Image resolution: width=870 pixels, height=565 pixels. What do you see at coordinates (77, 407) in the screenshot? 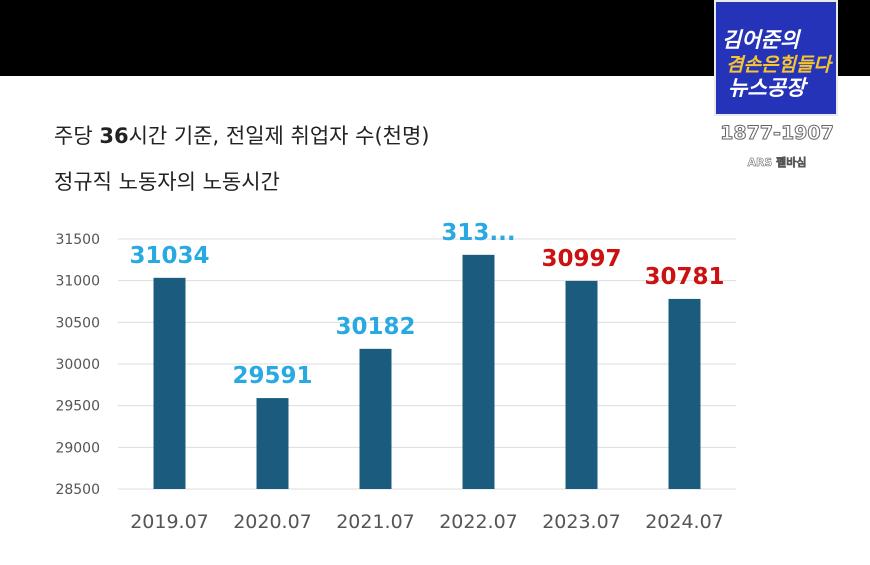
I see `y-tick-label: 29500` at bounding box center [77, 407].